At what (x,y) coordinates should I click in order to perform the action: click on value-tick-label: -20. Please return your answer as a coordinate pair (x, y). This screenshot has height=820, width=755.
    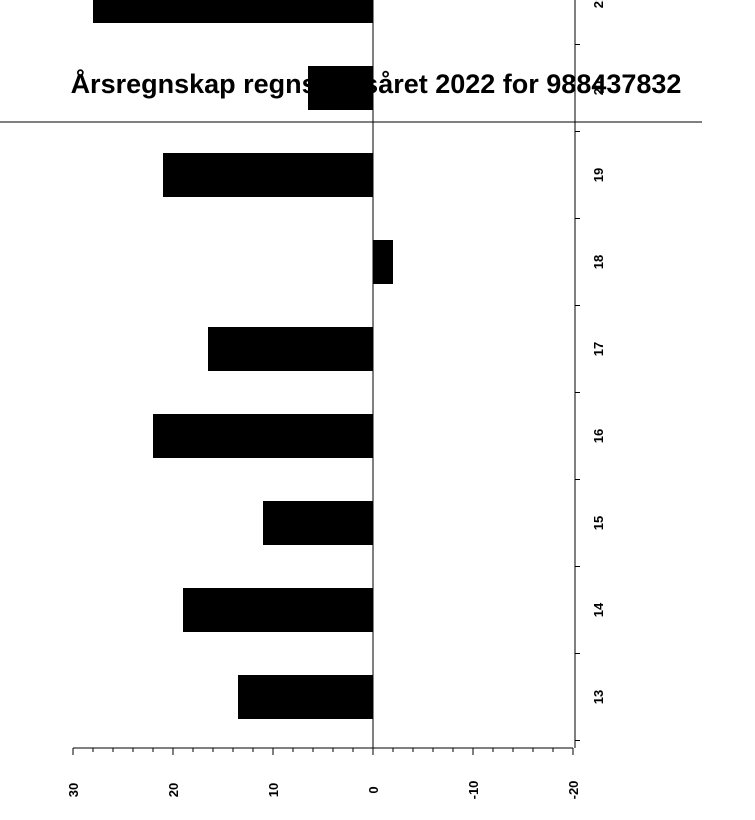
    Looking at the image, I should click on (573, 790).